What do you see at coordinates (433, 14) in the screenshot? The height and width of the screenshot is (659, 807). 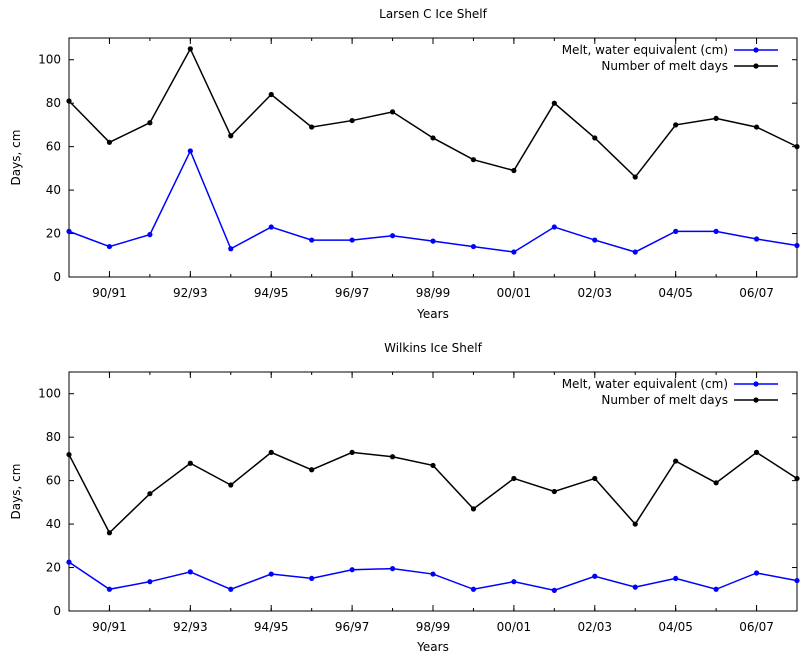 I see `chart-title: Larsen C Ice Shelf` at bounding box center [433, 14].